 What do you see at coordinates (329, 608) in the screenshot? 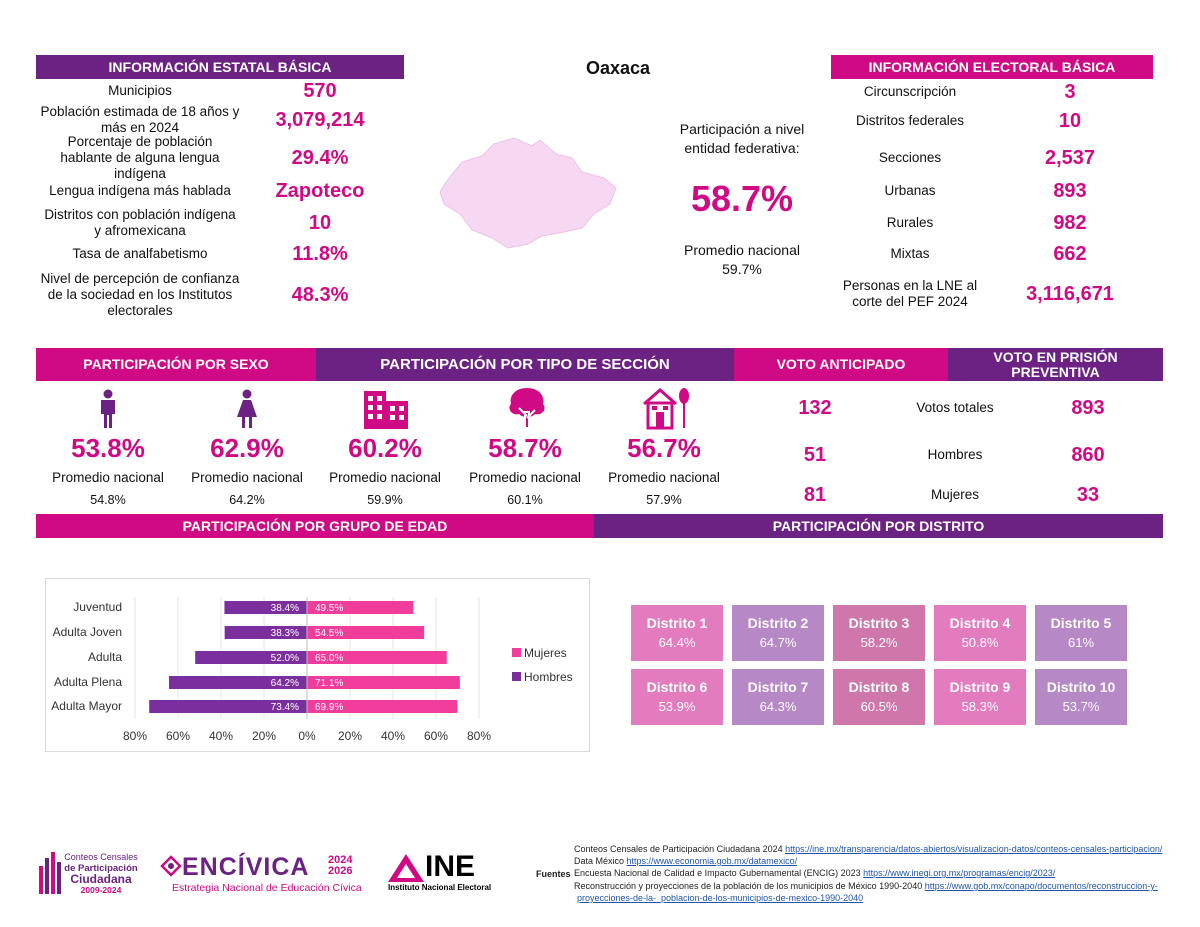
I see `chart-data-label-mujeres: 49.5%` at bounding box center [329, 608].